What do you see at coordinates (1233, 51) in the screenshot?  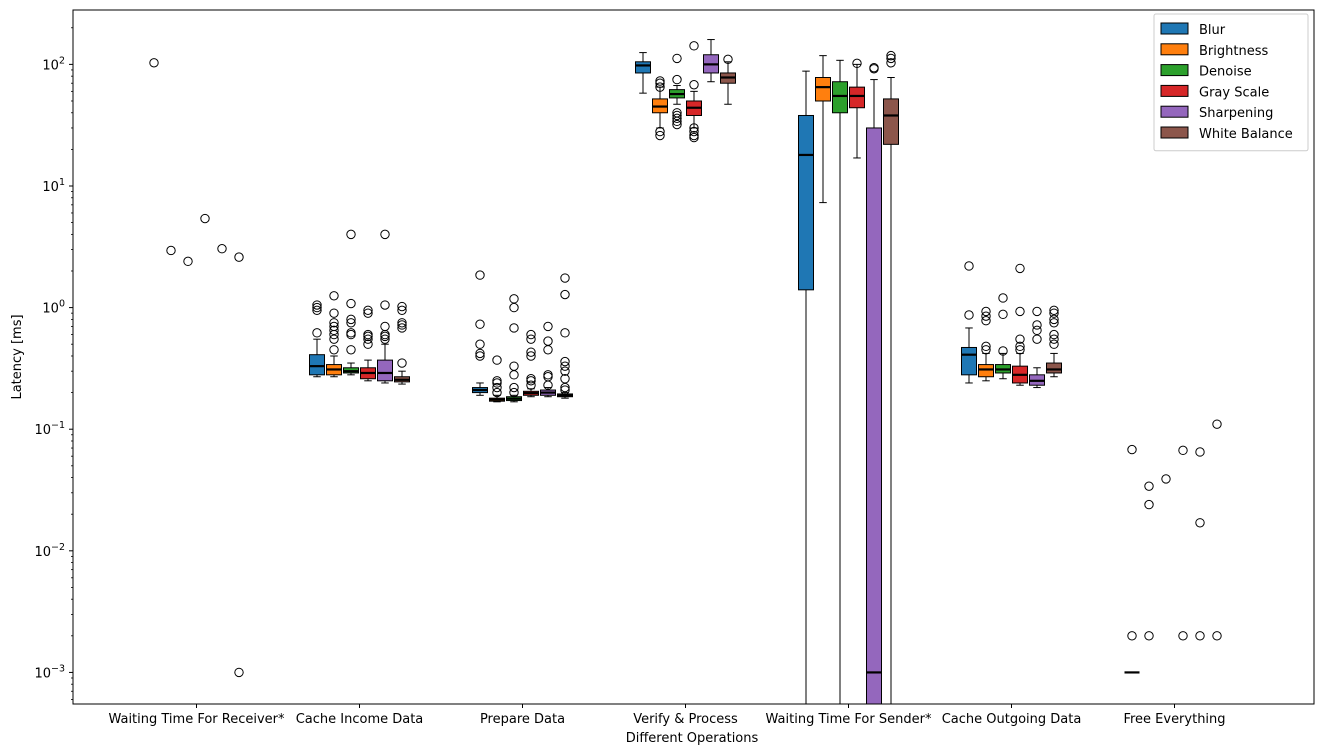 I see `legend-label: Brightness` at bounding box center [1233, 51].